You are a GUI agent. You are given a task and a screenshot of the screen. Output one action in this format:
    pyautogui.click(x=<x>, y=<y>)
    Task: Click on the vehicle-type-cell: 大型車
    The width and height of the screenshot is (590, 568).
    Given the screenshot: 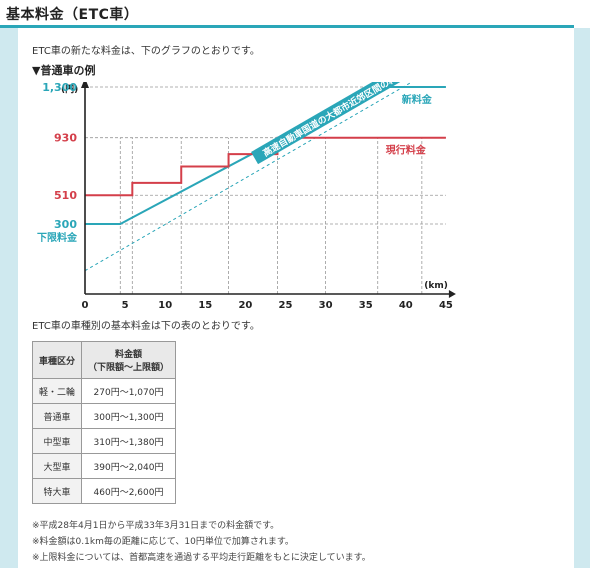 What is the action you would take?
    pyautogui.click(x=57, y=466)
    